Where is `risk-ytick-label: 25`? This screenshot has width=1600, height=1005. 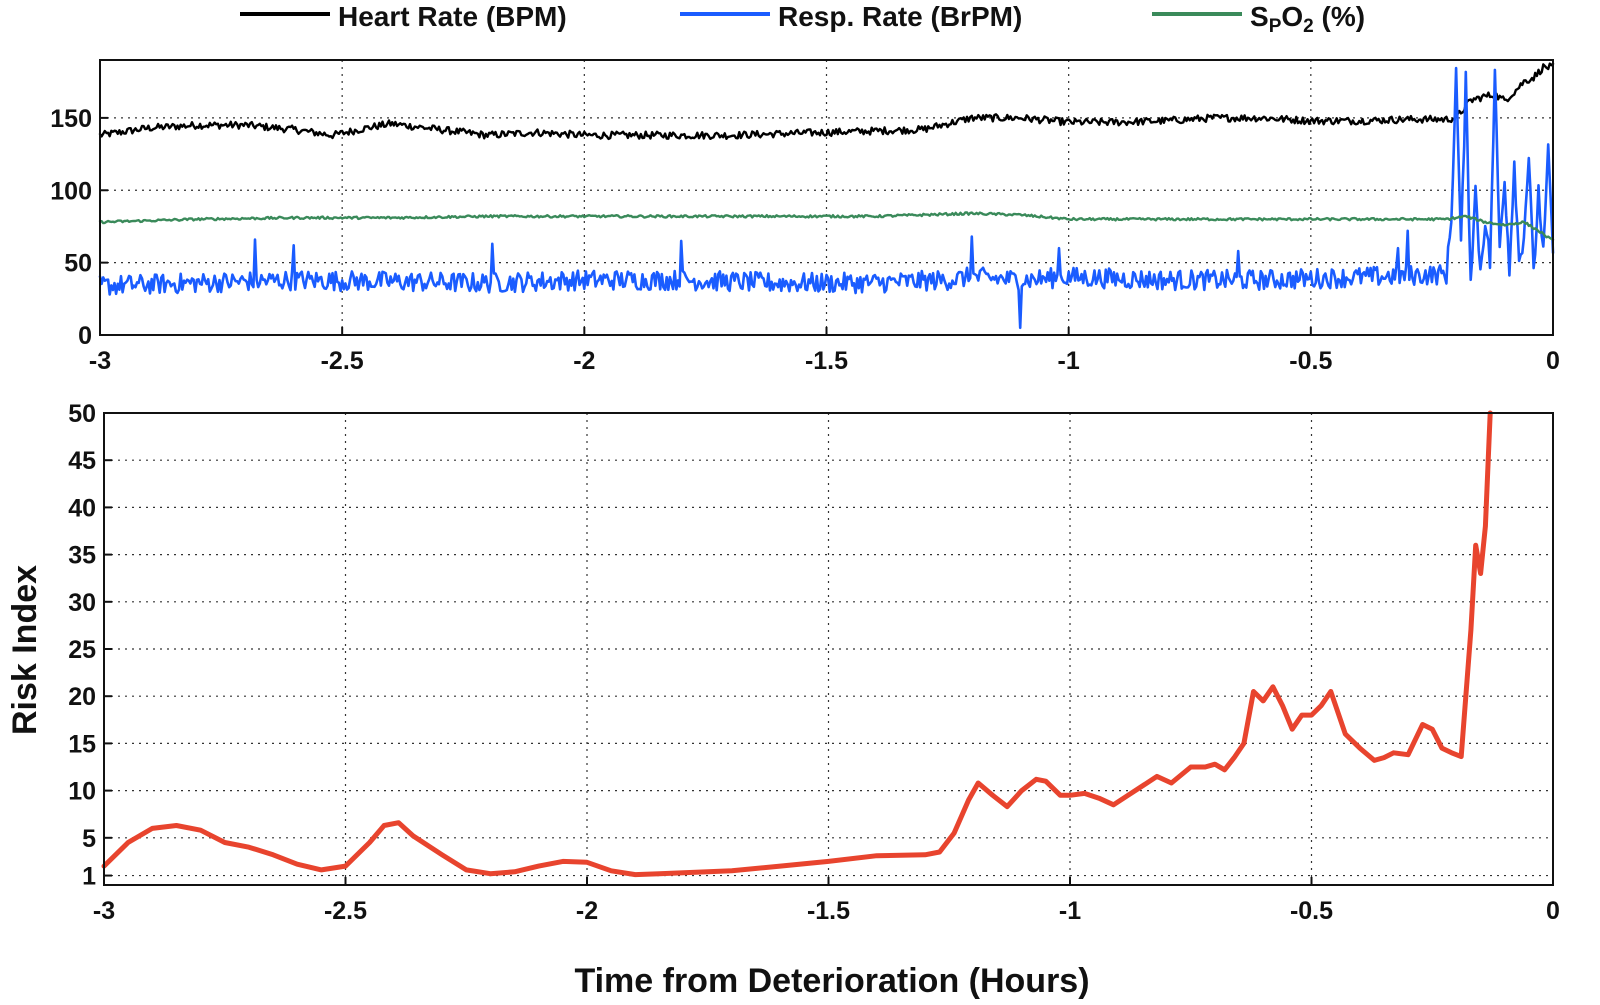
risk-ytick-label: 25 is located at coordinates (82, 650).